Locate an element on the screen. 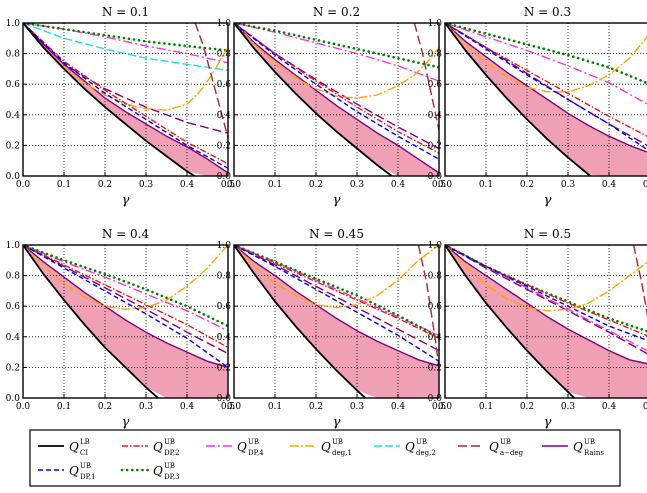  panel-title: N = 0.2 is located at coordinates (336, 12).